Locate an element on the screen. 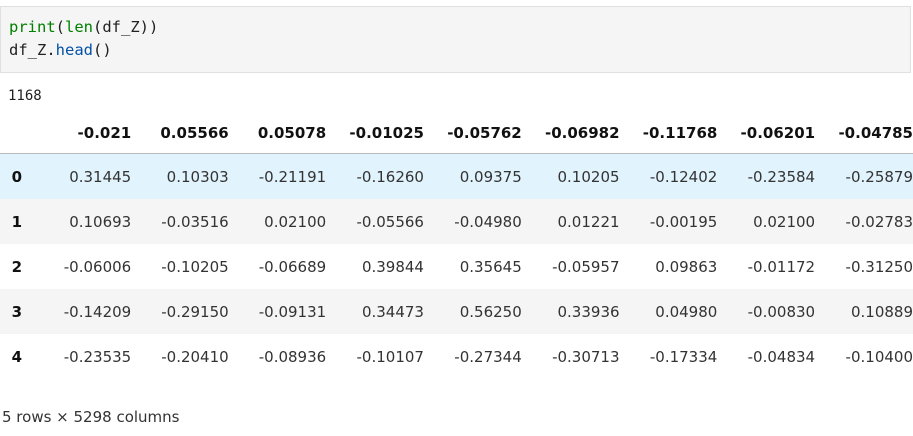 The height and width of the screenshot is (436, 913). table-cell: -0.05957 is located at coordinates (586, 266).